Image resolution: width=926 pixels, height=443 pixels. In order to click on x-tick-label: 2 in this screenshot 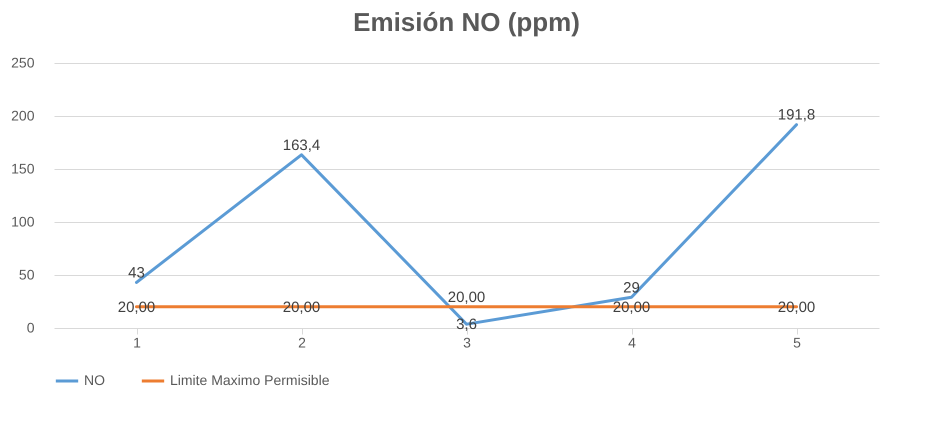, I will do `click(302, 342)`.